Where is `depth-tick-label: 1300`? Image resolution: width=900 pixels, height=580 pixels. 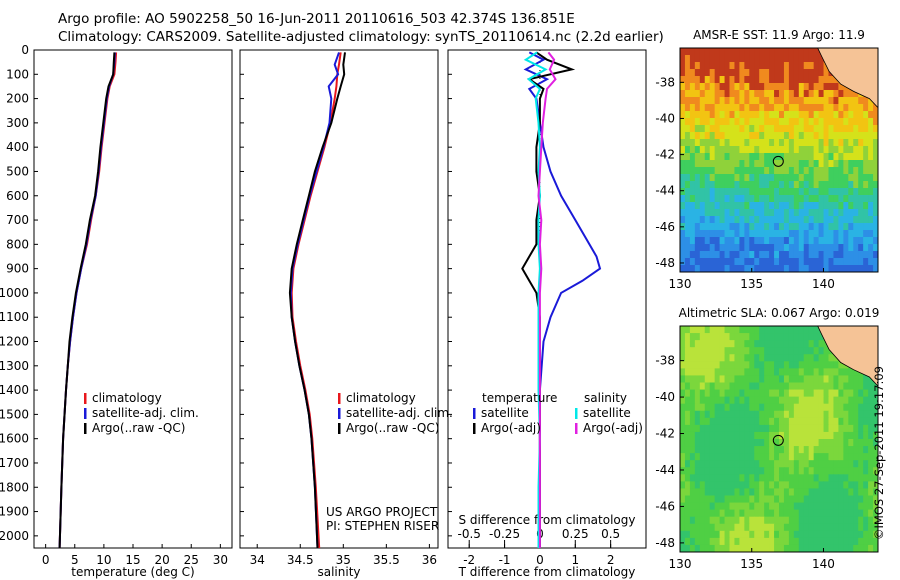 depth-tick-label: 1300 is located at coordinates (14, 366).